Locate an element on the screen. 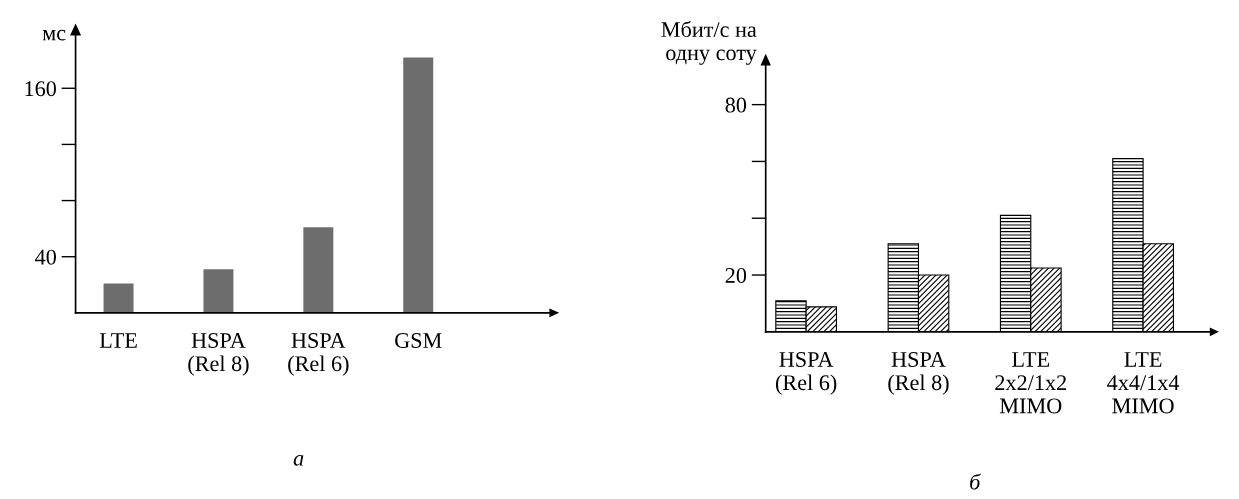 Image resolution: width=1239 pixels, height=499 pixels. y-tick-label: 20 is located at coordinates (736, 275).